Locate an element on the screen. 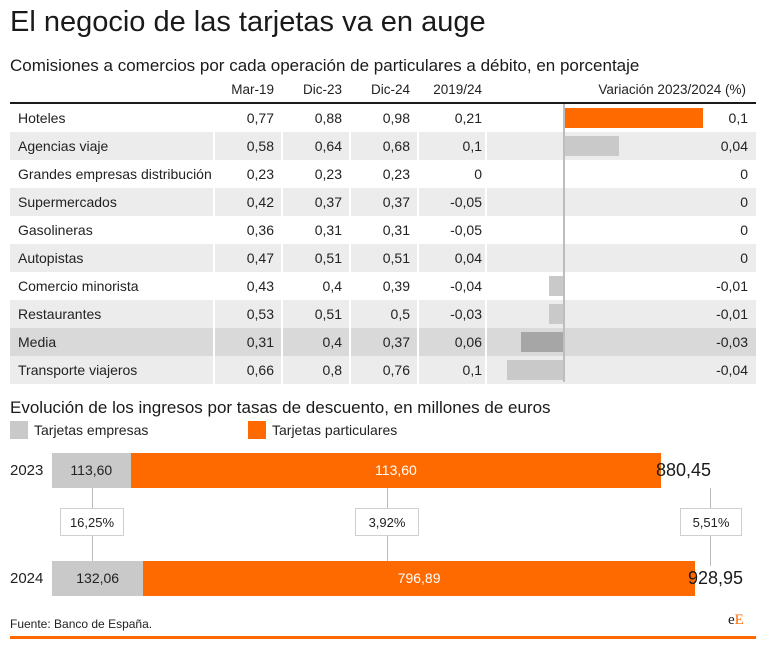 This screenshot has height=653, width=770. table-row: Agencias viaje 0,58 0,64 0,68 0,1 0,04 is located at coordinates (383, 146).